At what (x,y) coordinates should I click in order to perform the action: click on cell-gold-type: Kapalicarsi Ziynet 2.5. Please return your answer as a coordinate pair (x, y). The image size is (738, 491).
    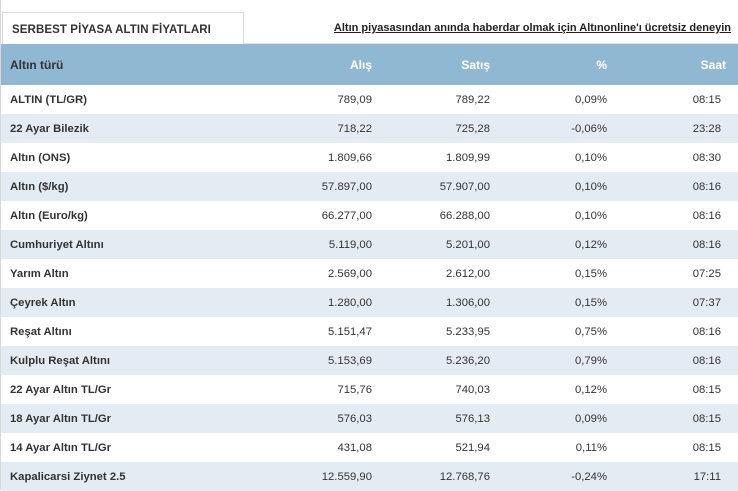
    Looking at the image, I should click on (68, 476).